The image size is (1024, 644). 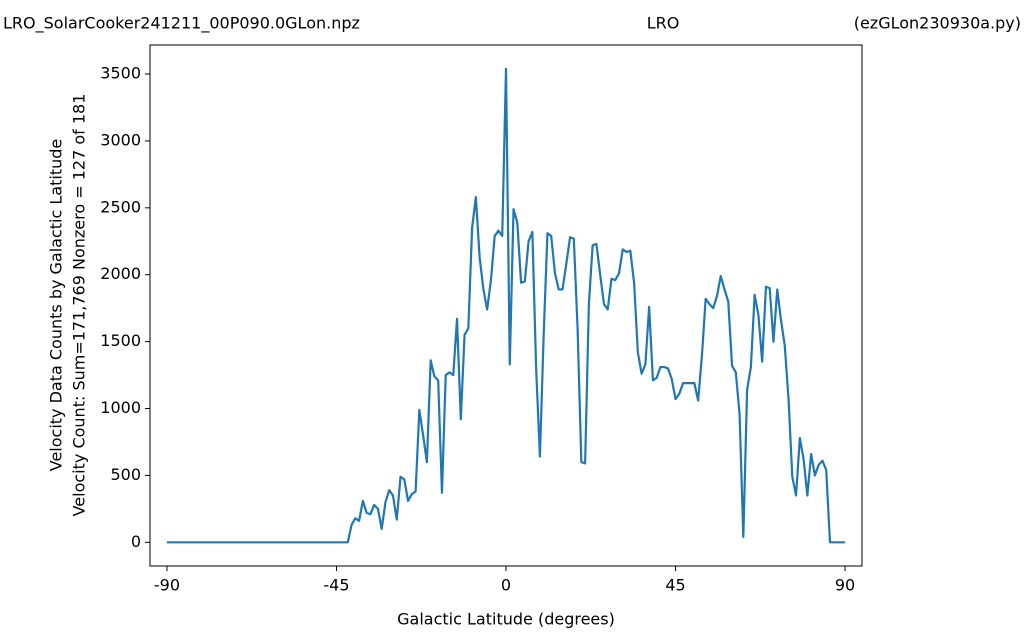 What do you see at coordinates (120, 206) in the screenshot?
I see `y-tick-label: 2500` at bounding box center [120, 206].